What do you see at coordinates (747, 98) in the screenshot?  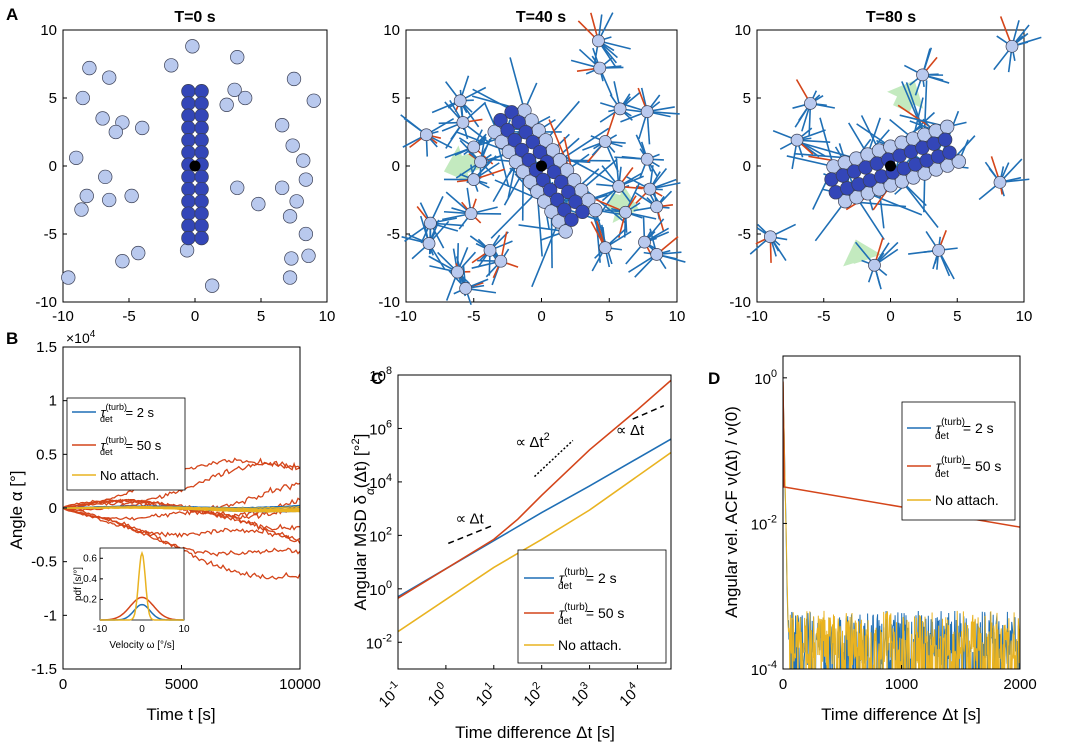 I see `panel-a3-ytick: 5` at bounding box center [747, 98].